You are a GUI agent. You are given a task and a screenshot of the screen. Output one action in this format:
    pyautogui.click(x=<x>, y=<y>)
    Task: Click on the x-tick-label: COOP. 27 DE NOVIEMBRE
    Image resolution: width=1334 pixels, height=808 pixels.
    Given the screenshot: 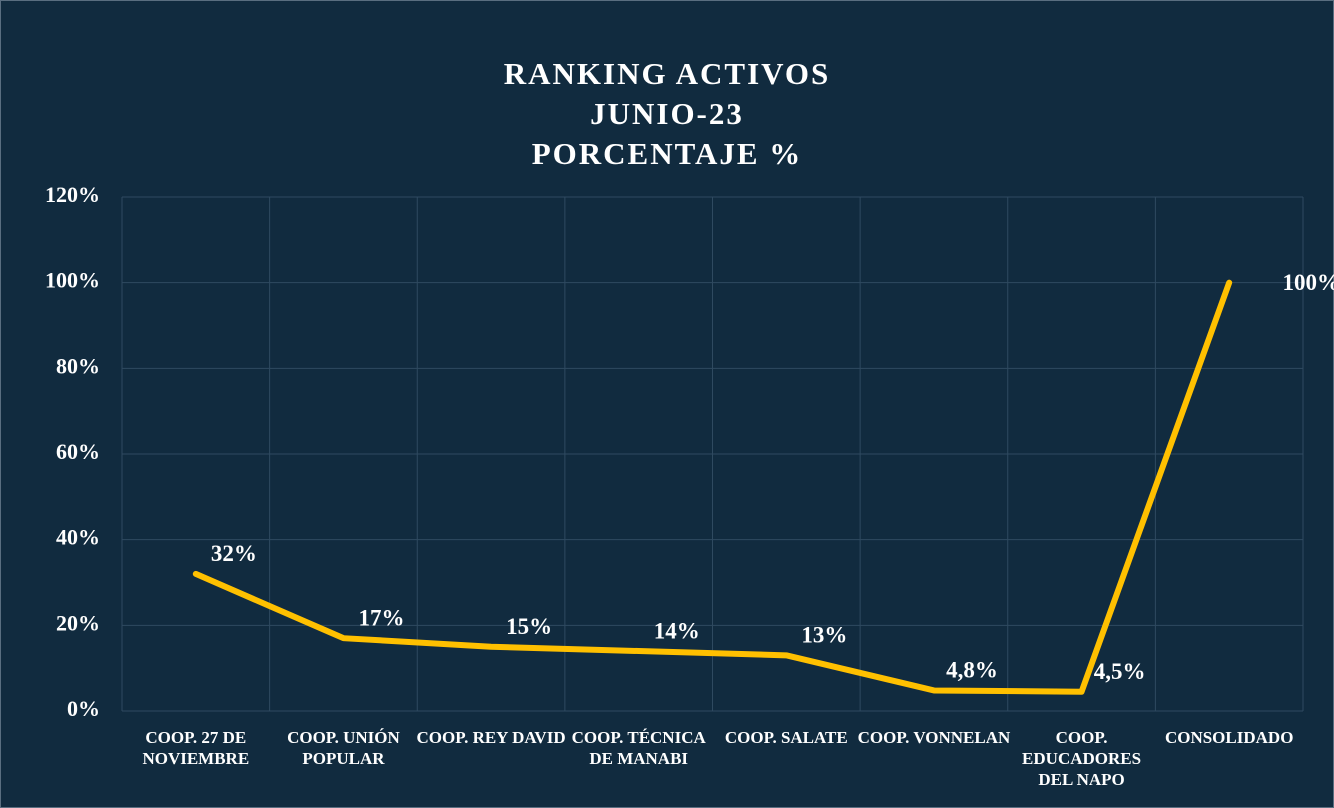 What is the action you would take?
    pyautogui.click(x=196, y=748)
    